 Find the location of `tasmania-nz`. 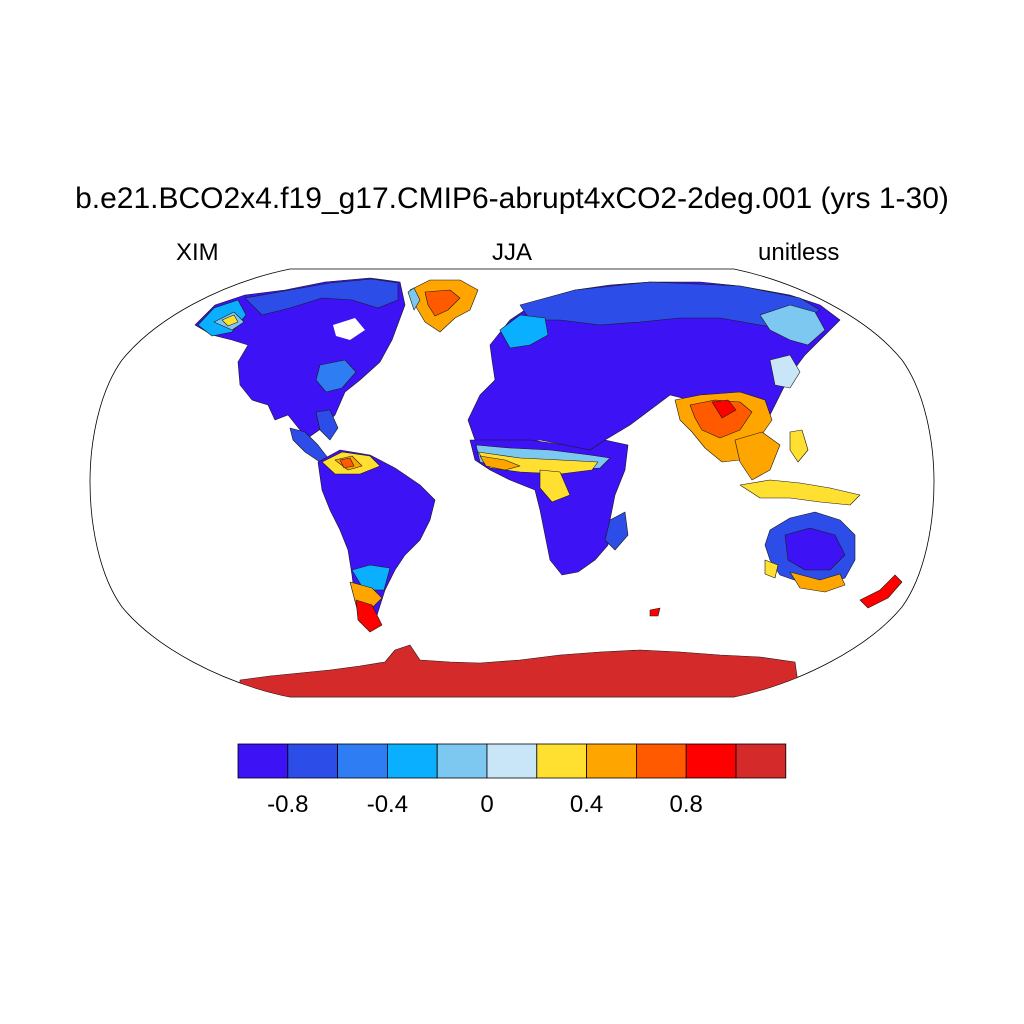

tasmania-nz is located at coordinates (881, 591).